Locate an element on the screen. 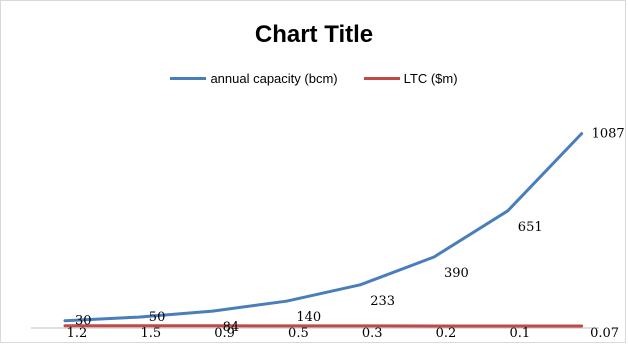 This screenshot has height=345, width=628. data-label: 390 is located at coordinates (456, 273).